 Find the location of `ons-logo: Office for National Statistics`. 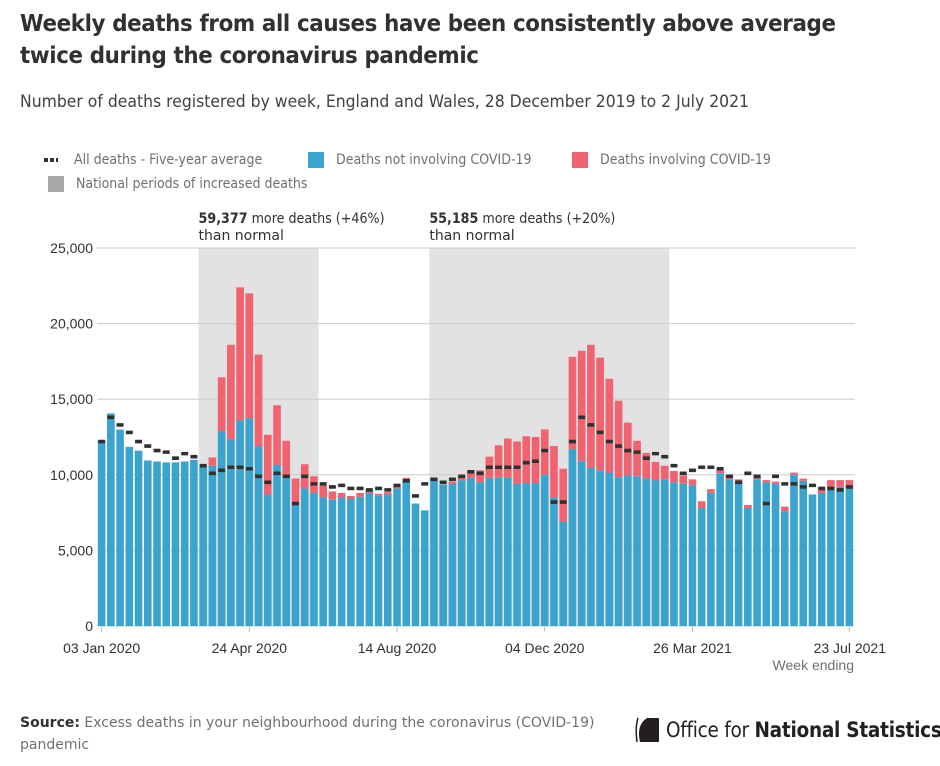

ons-logo: Office for National Statistics is located at coordinates (787, 730).